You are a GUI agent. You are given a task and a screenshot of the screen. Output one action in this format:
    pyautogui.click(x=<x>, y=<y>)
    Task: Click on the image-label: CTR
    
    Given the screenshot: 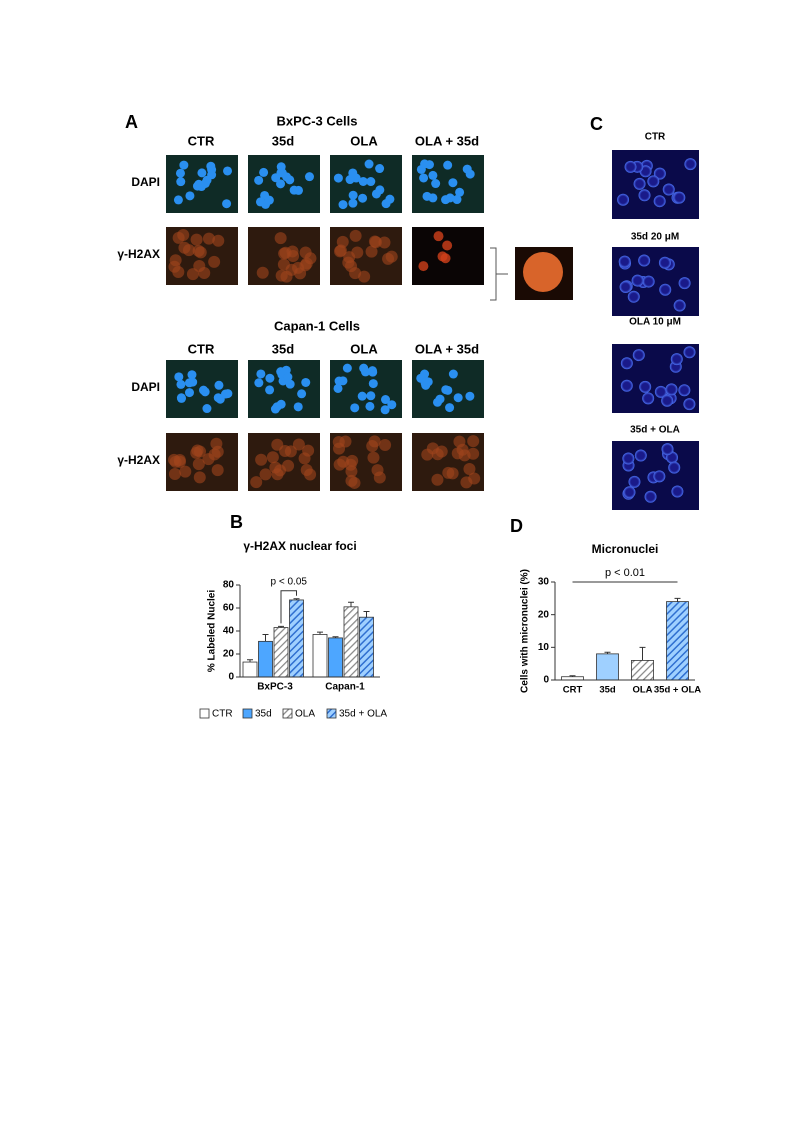 What is the action you would take?
    pyautogui.click(x=655, y=137)
    